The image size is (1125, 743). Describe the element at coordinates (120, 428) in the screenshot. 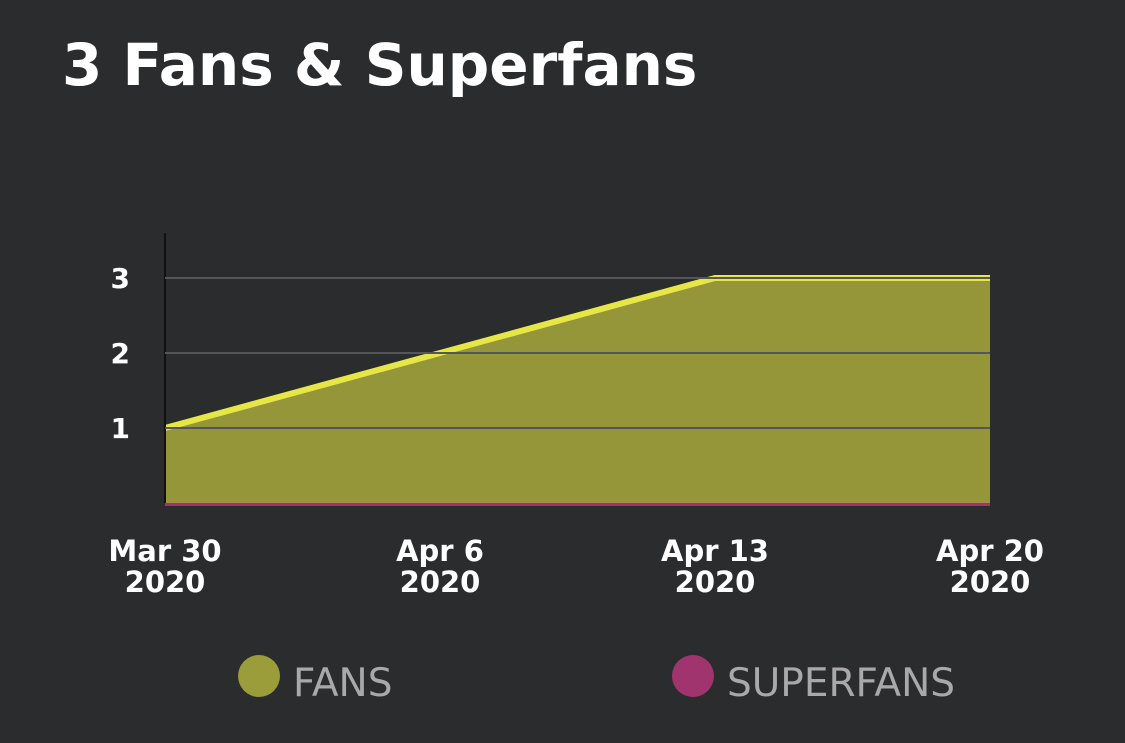

I see `y-tick-label: 1` at that location.